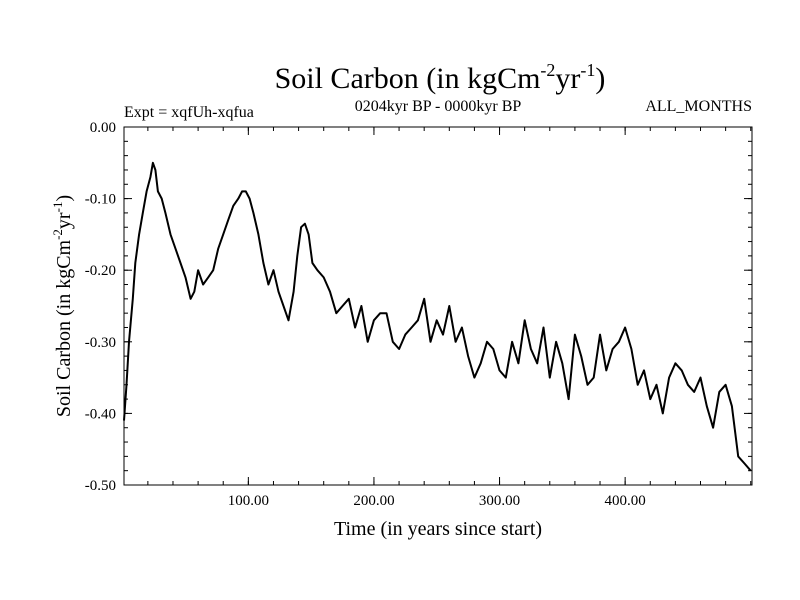 This screenshot has width=800, height=600. What do you see at coordinates (438, 106) in the screenshot?
I see `period-label: 0204kyr BP - 0000kyr BP` at bounding box center [438, 106].